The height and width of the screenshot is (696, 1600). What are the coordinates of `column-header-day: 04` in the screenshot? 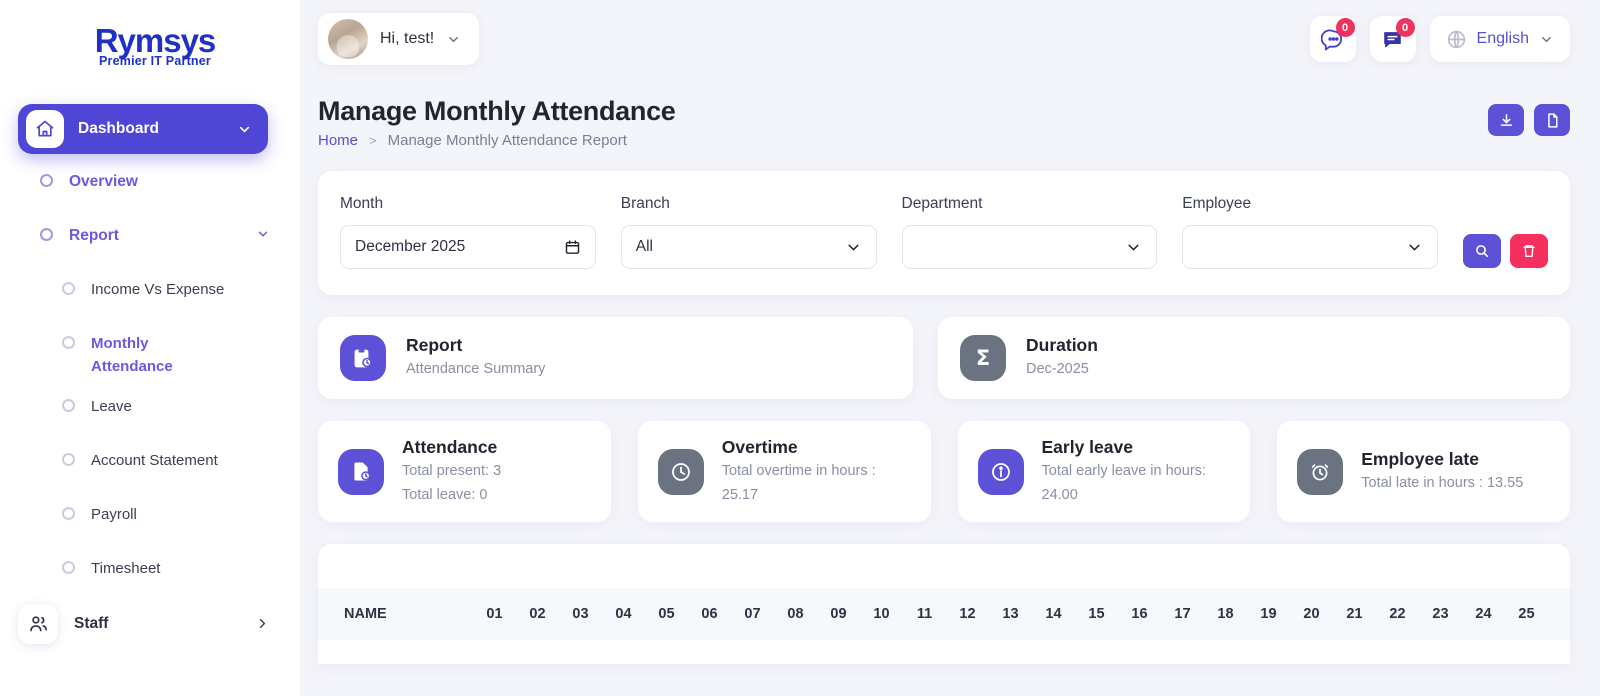 It's located at (623, 614).